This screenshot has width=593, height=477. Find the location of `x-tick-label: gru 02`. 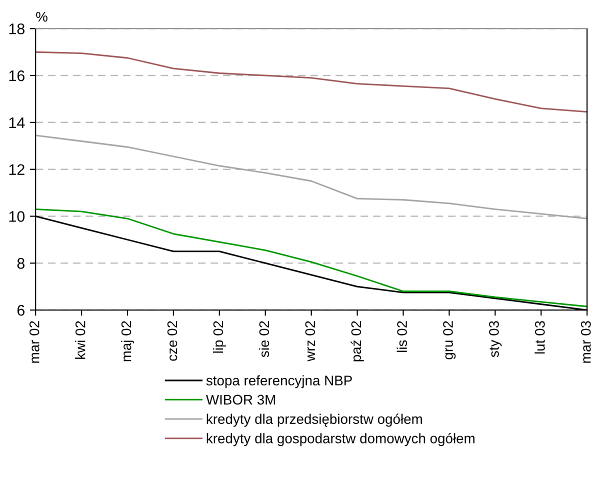

x-tick-label: gru 02 is located at coordinates (449, 340).